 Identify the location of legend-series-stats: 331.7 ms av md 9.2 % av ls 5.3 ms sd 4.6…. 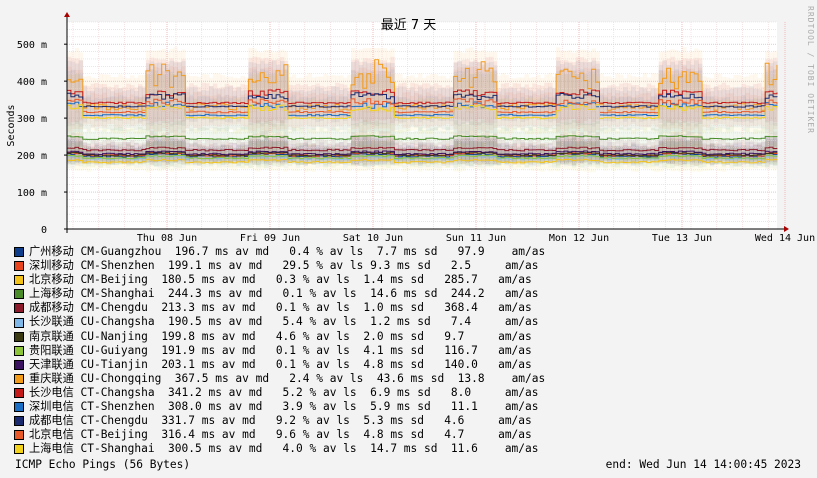
(346, 421).